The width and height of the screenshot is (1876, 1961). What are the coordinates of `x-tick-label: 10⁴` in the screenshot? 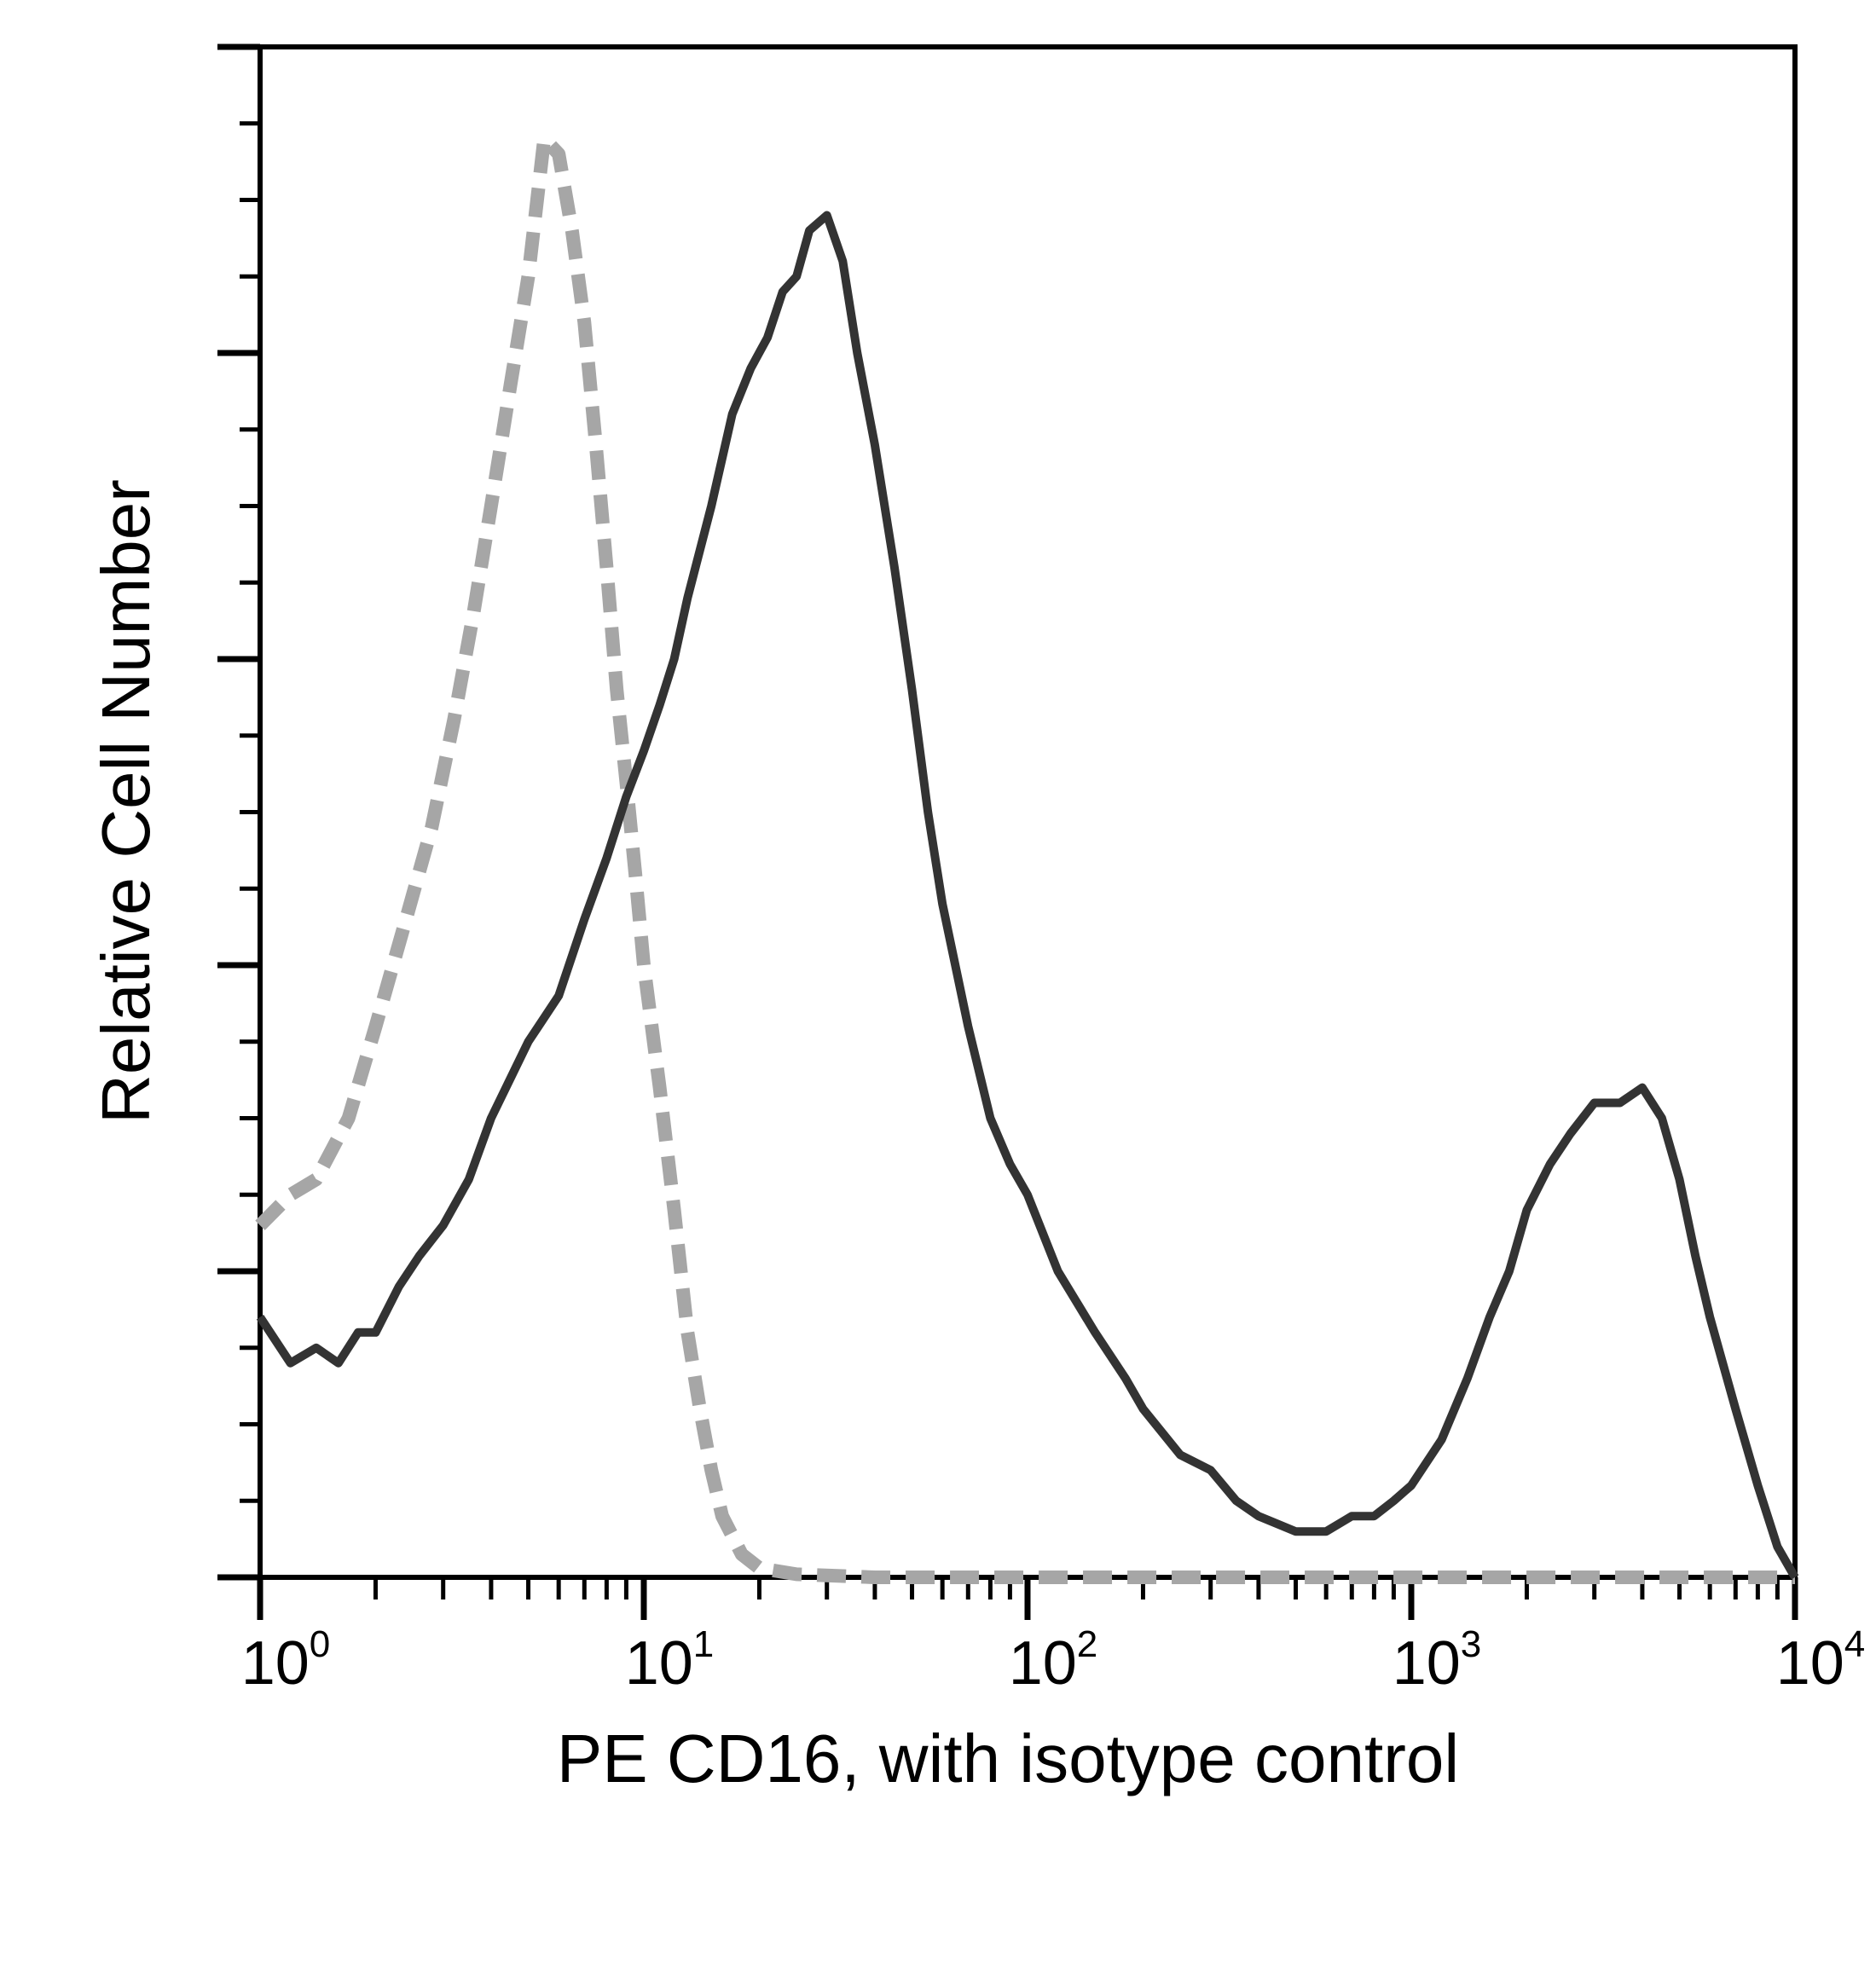 It's located at (1821, 1660).